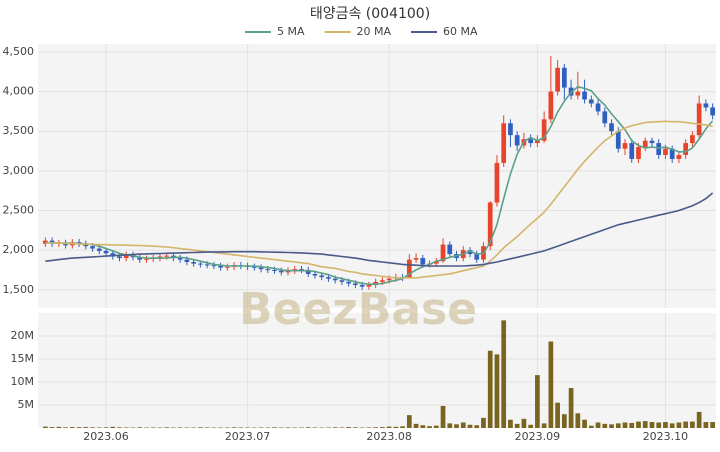  Describe the element at coordinates (374, 31) in the screenshot. I see `legend-label: 20 MA` at that location.